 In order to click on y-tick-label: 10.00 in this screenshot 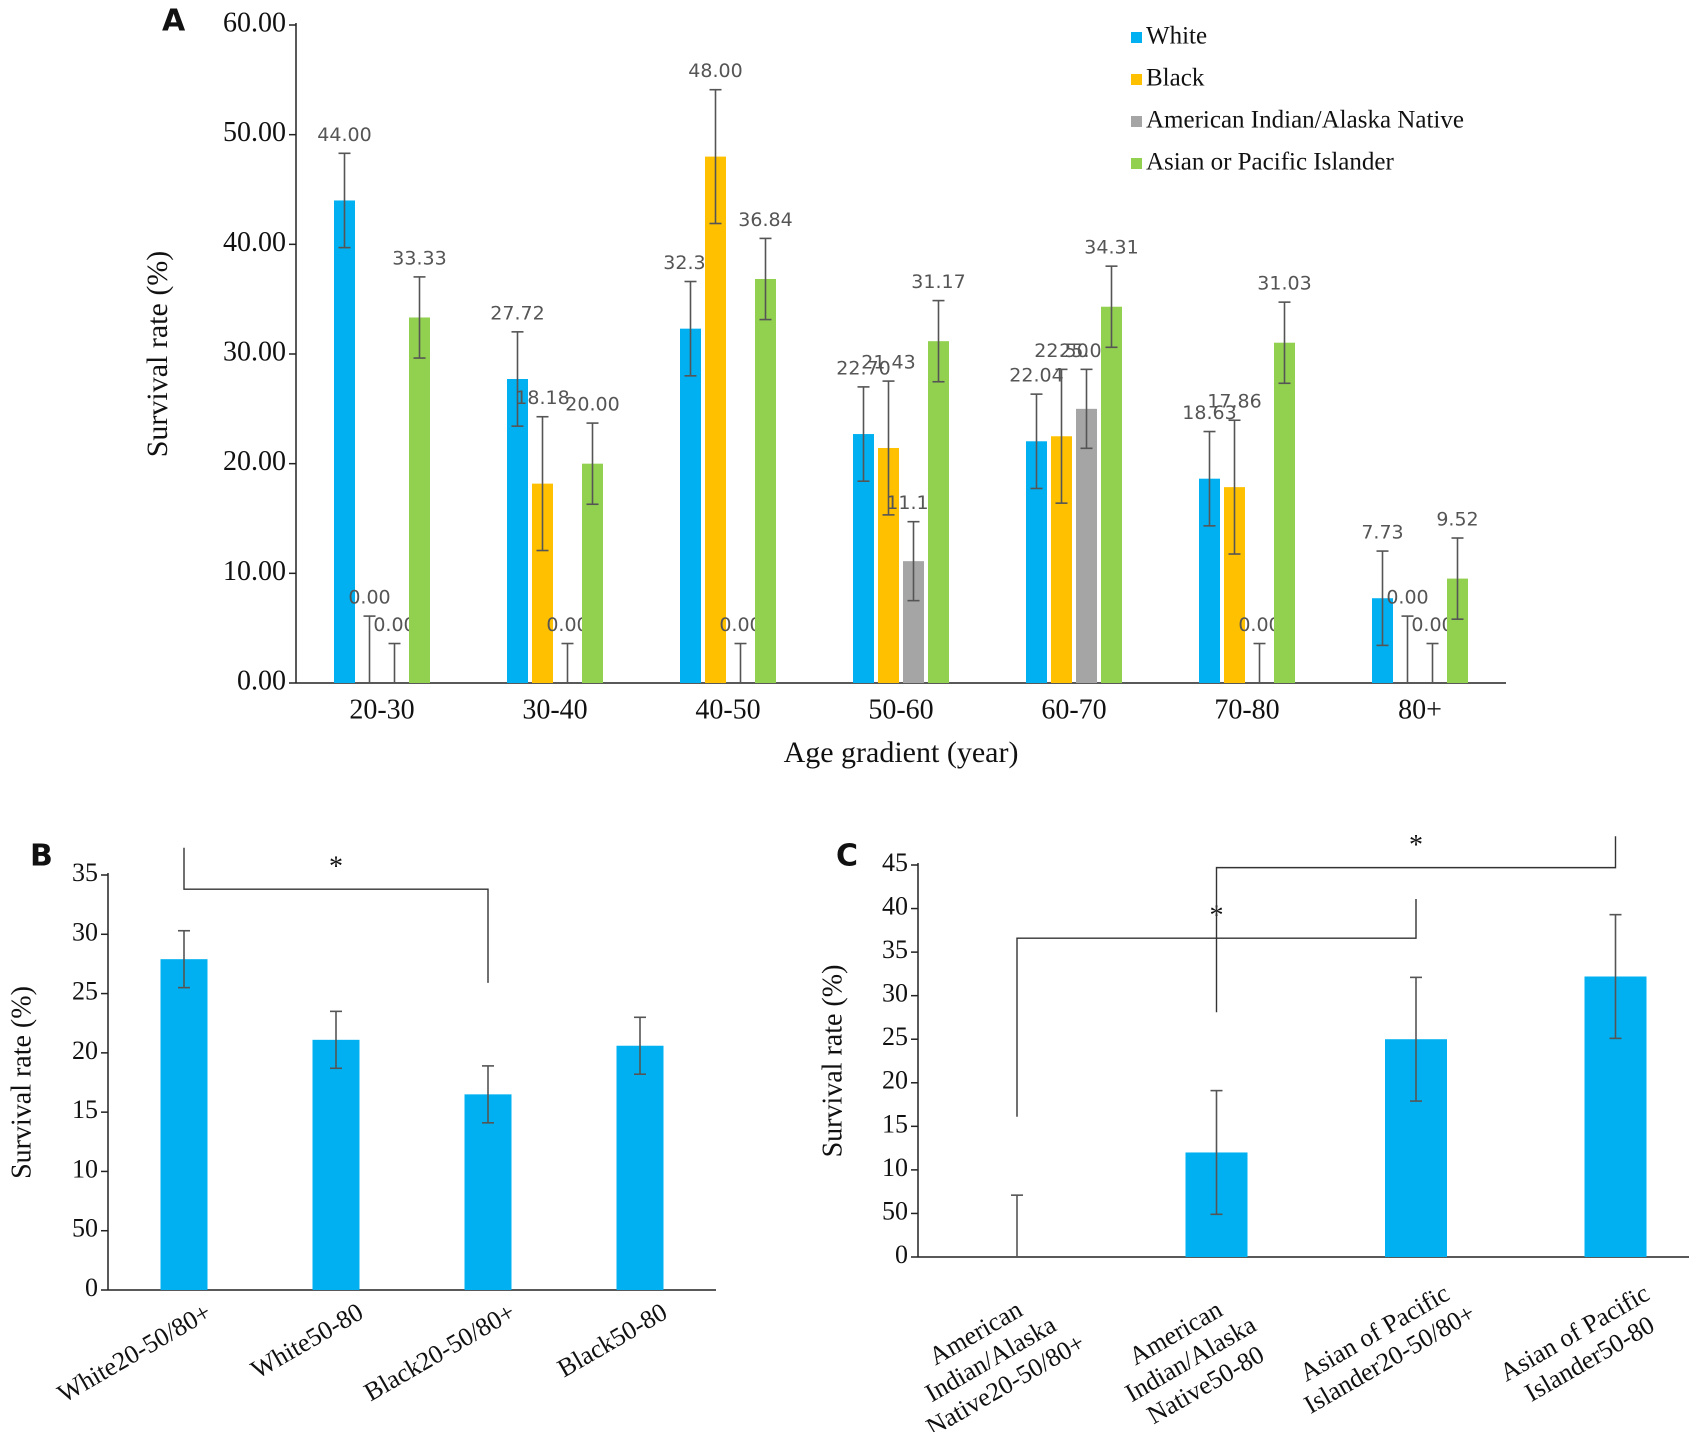, I will do `click(254, 571)`.